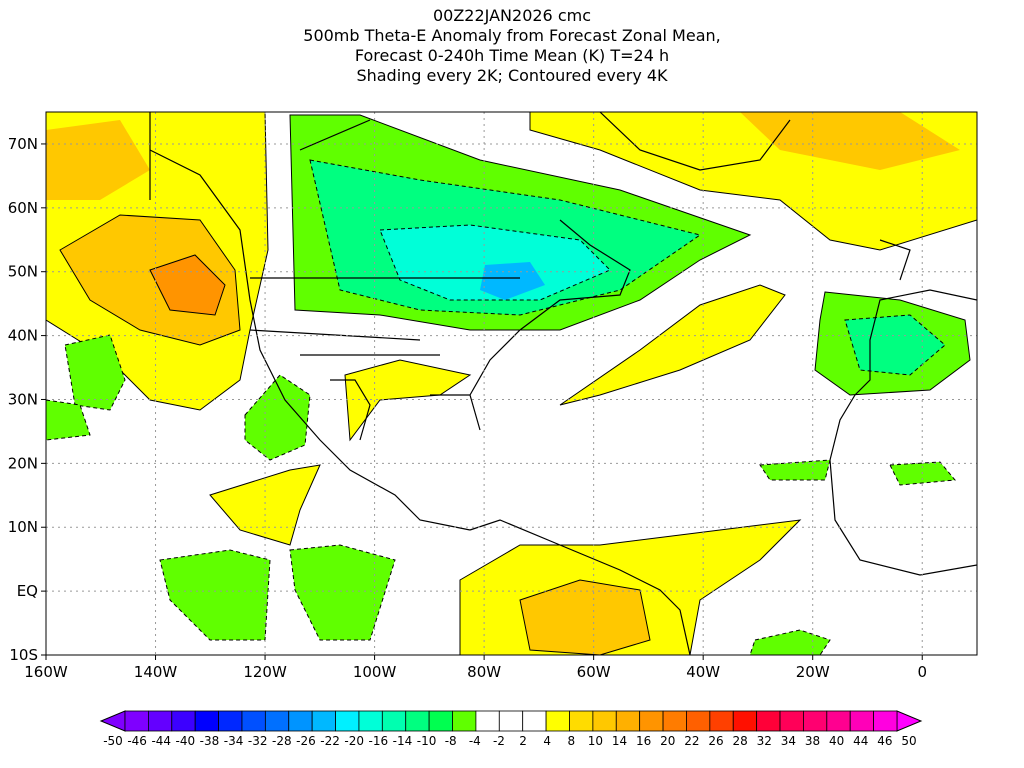 This screenshot has height=768, width=1024. I want to click on europe-africa-coast, so click(903, 407).